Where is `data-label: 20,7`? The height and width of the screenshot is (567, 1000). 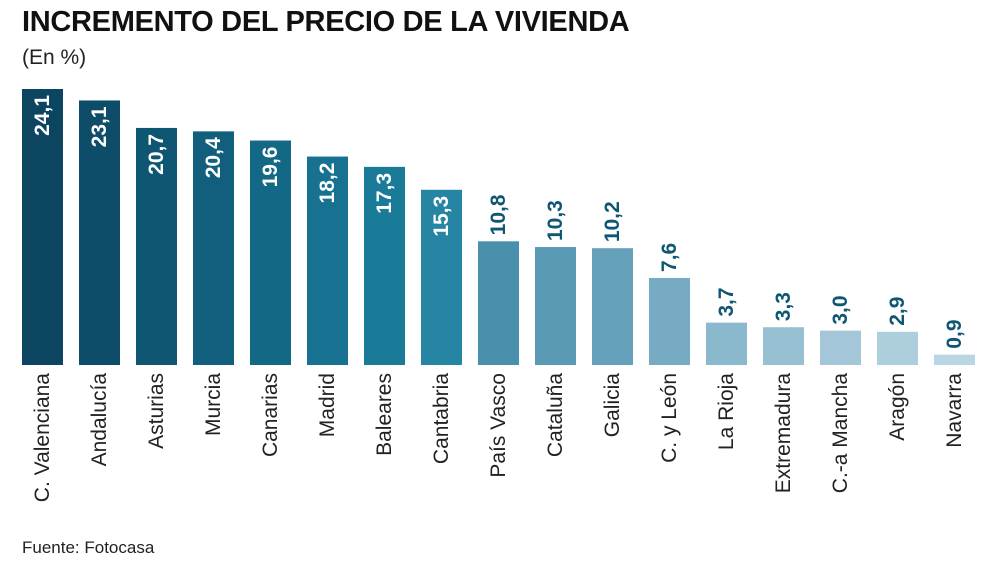 data-label: 20,7 is located at coordinates (156, 154).